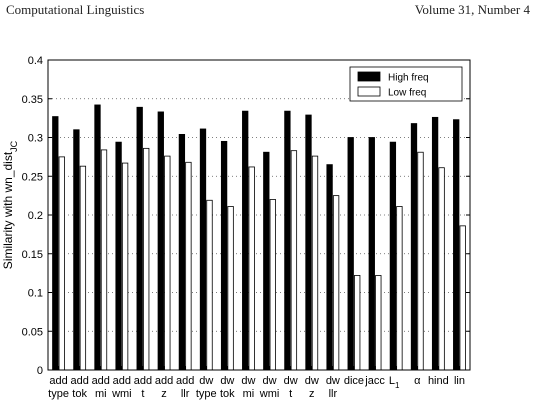  I want to click on y-tick-label: 0.2, so click(35, 216).